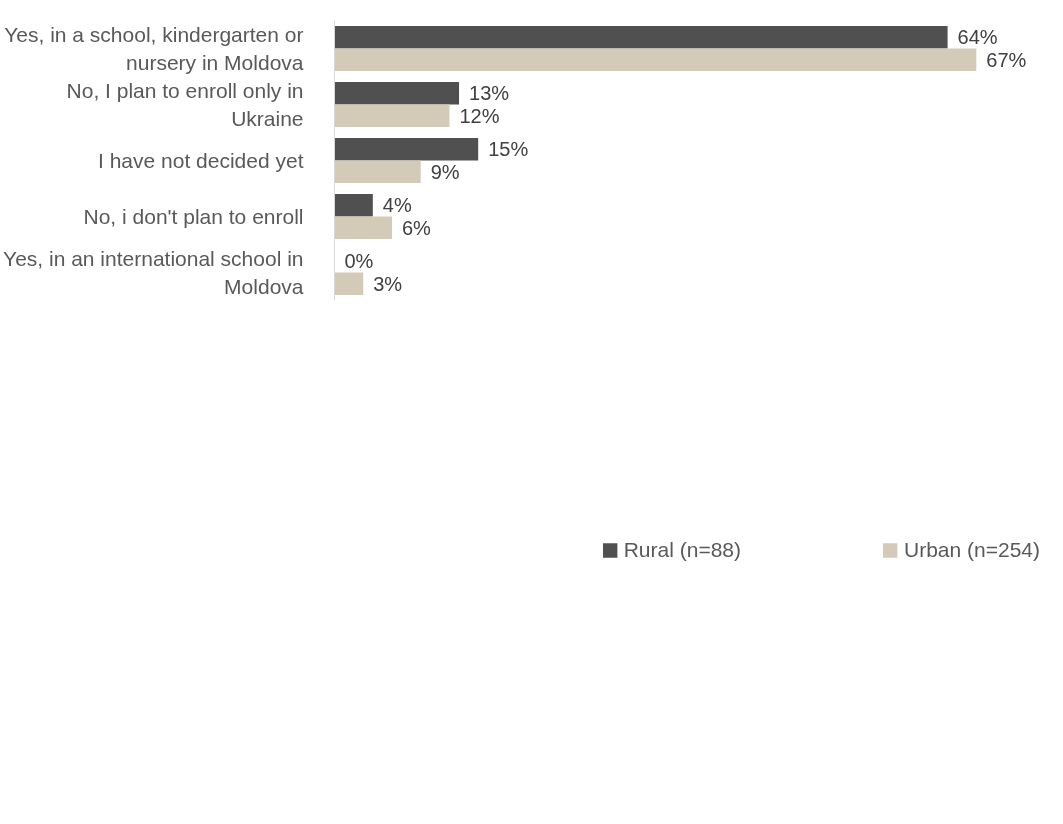 The height and width of the screenshot is (824, 1063). I want to click on data-label: 9%, so click(445, 171).